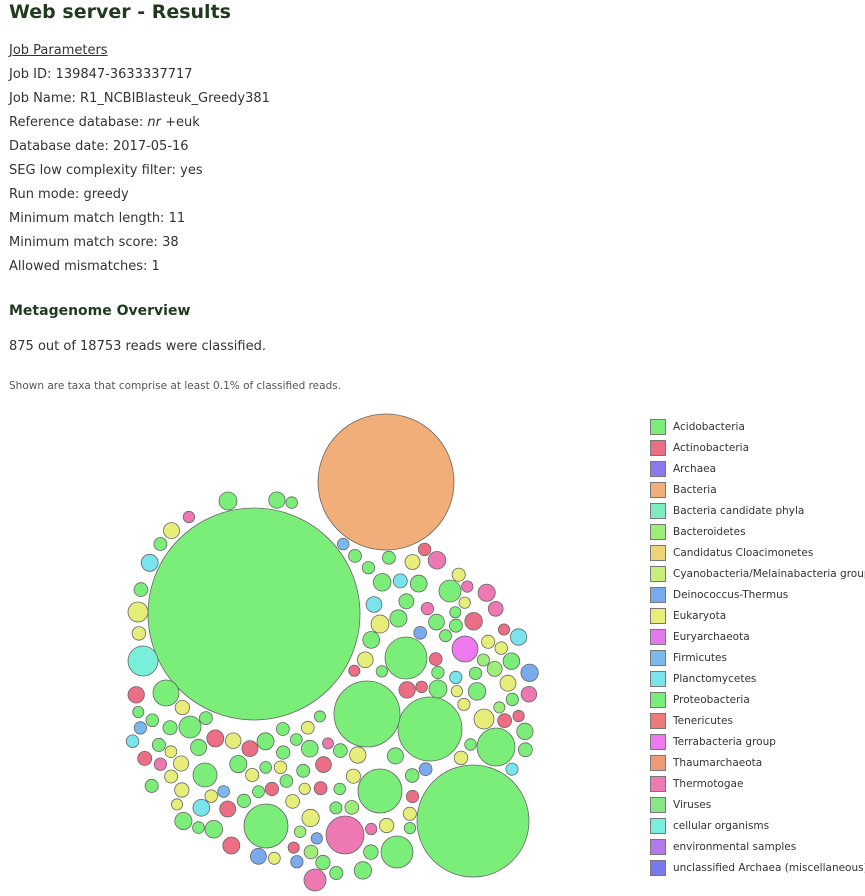 This screenshot has width=865, height=896. Describe the element at coordinates (757, 783) in the screenshot. I see `legend-item: Thermotogae` at that location.